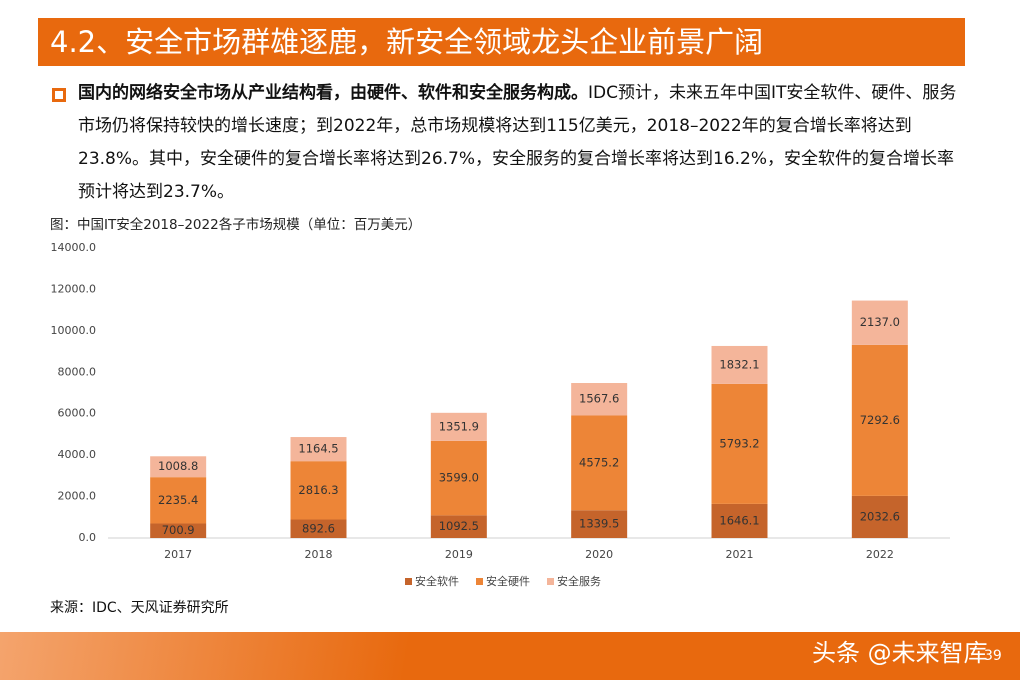 The image size is (1020, 680). What do you see at coordinates (319, 554) in the screenshot?
I see `x-tick-label: 2018` at bounding box center [319, 554].